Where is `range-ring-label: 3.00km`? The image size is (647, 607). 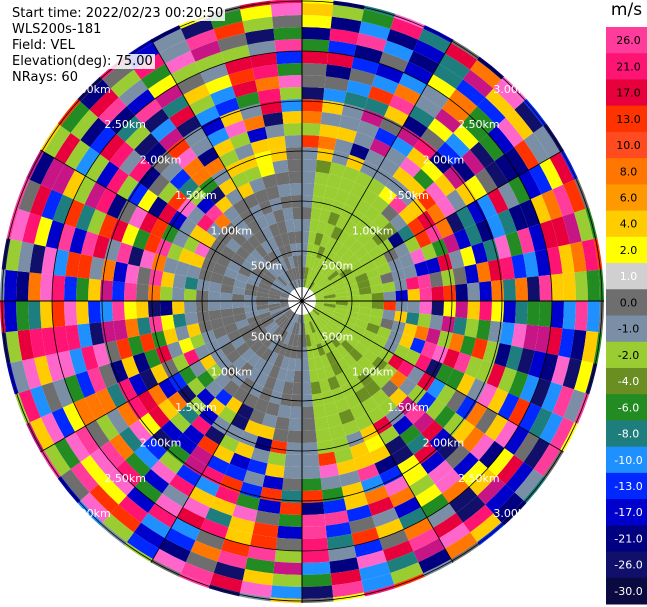
range-ring-label: 3.00km is located at coordinates (514, 89).